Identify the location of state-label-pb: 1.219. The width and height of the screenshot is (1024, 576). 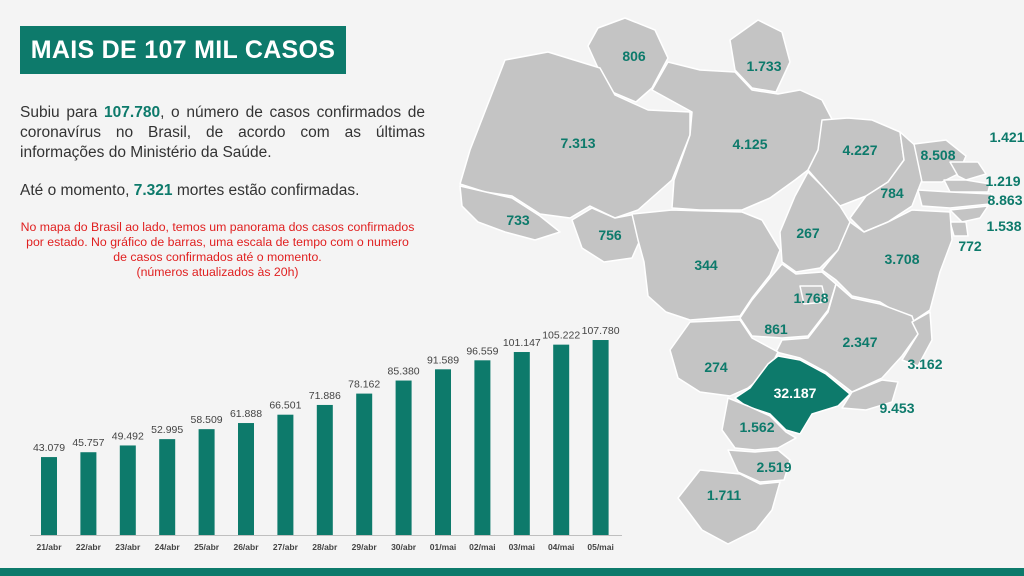
(1002, 181).